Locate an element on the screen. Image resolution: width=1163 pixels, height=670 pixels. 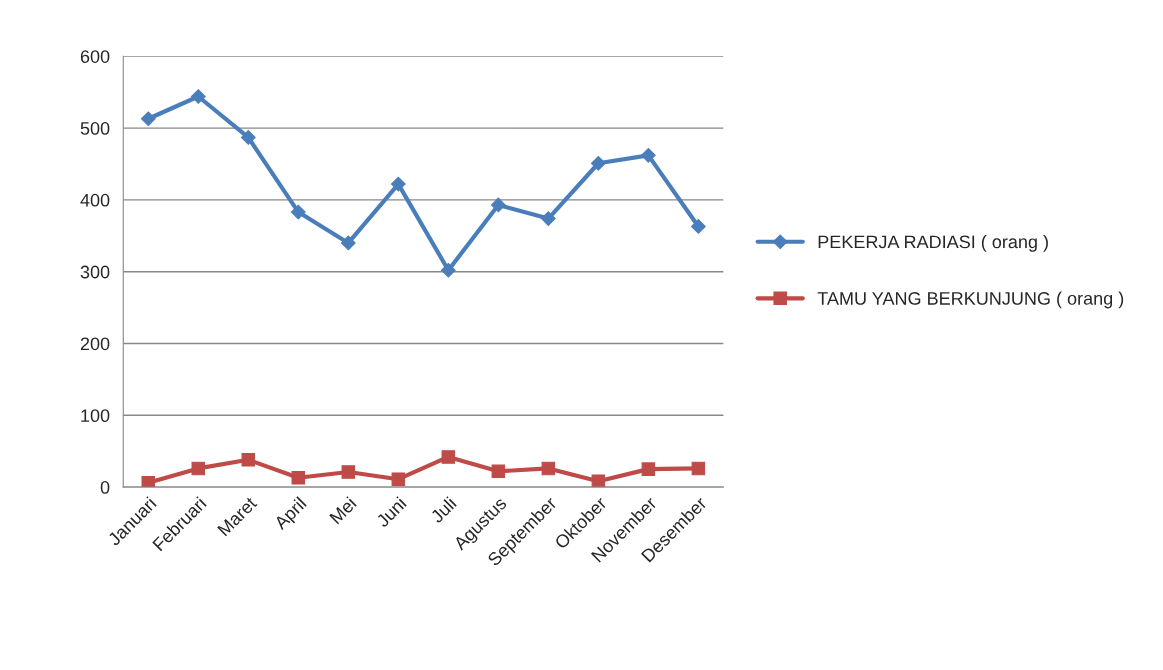
y-tick-label: 400 is located at coordinates (95, 200).